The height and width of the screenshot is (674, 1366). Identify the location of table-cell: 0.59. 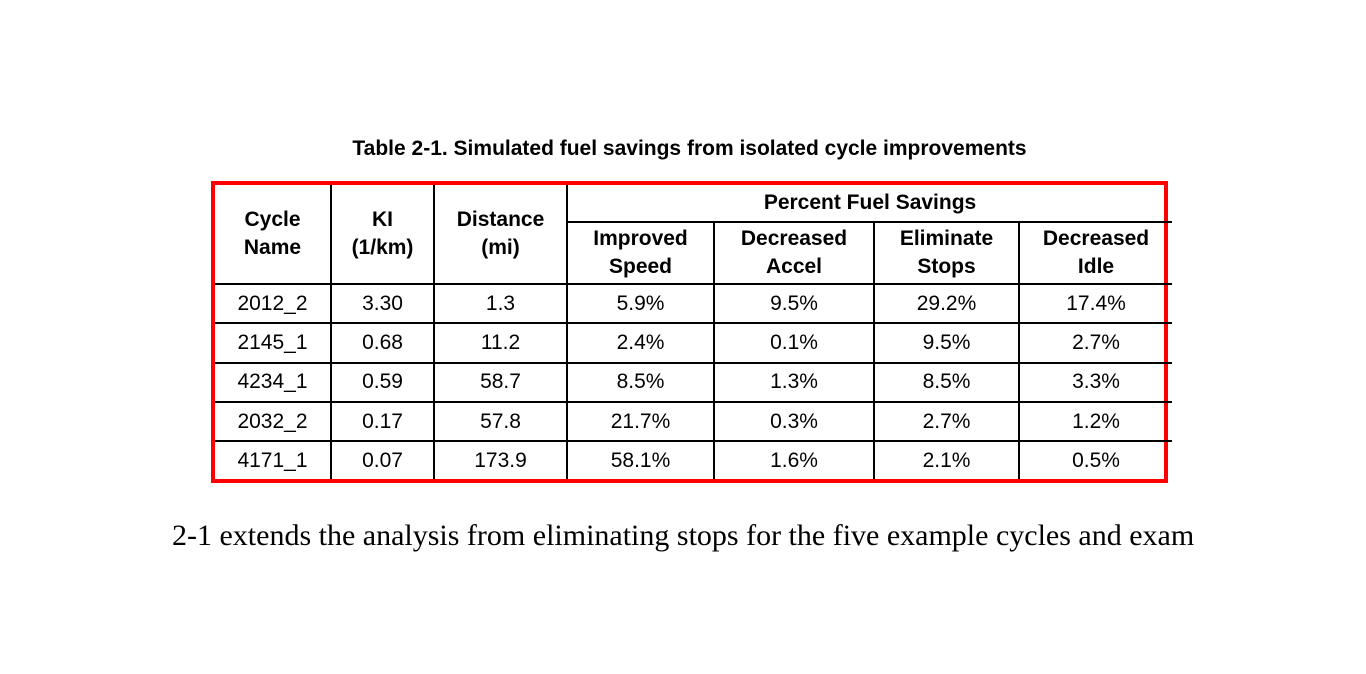
(382, 382).